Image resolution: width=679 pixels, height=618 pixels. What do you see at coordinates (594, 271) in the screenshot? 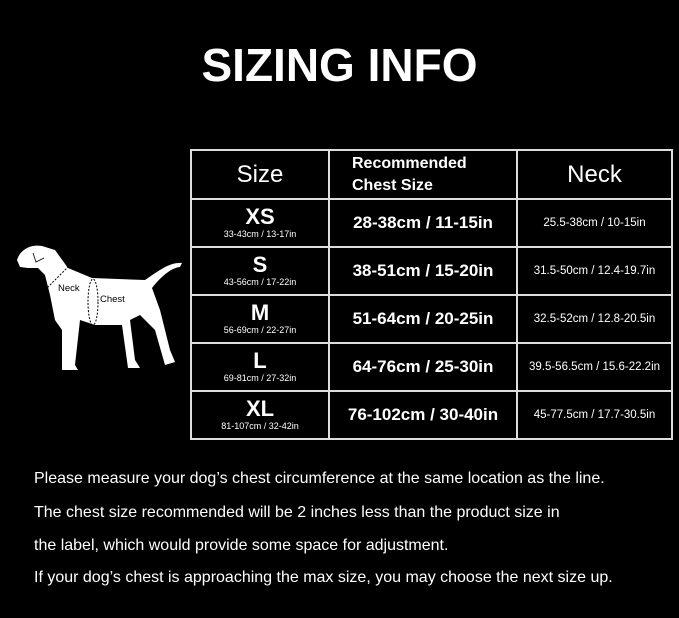
I see `neck-value: 31.5-50cm / 12.4-19.7in` at bounding box center [594, 271].